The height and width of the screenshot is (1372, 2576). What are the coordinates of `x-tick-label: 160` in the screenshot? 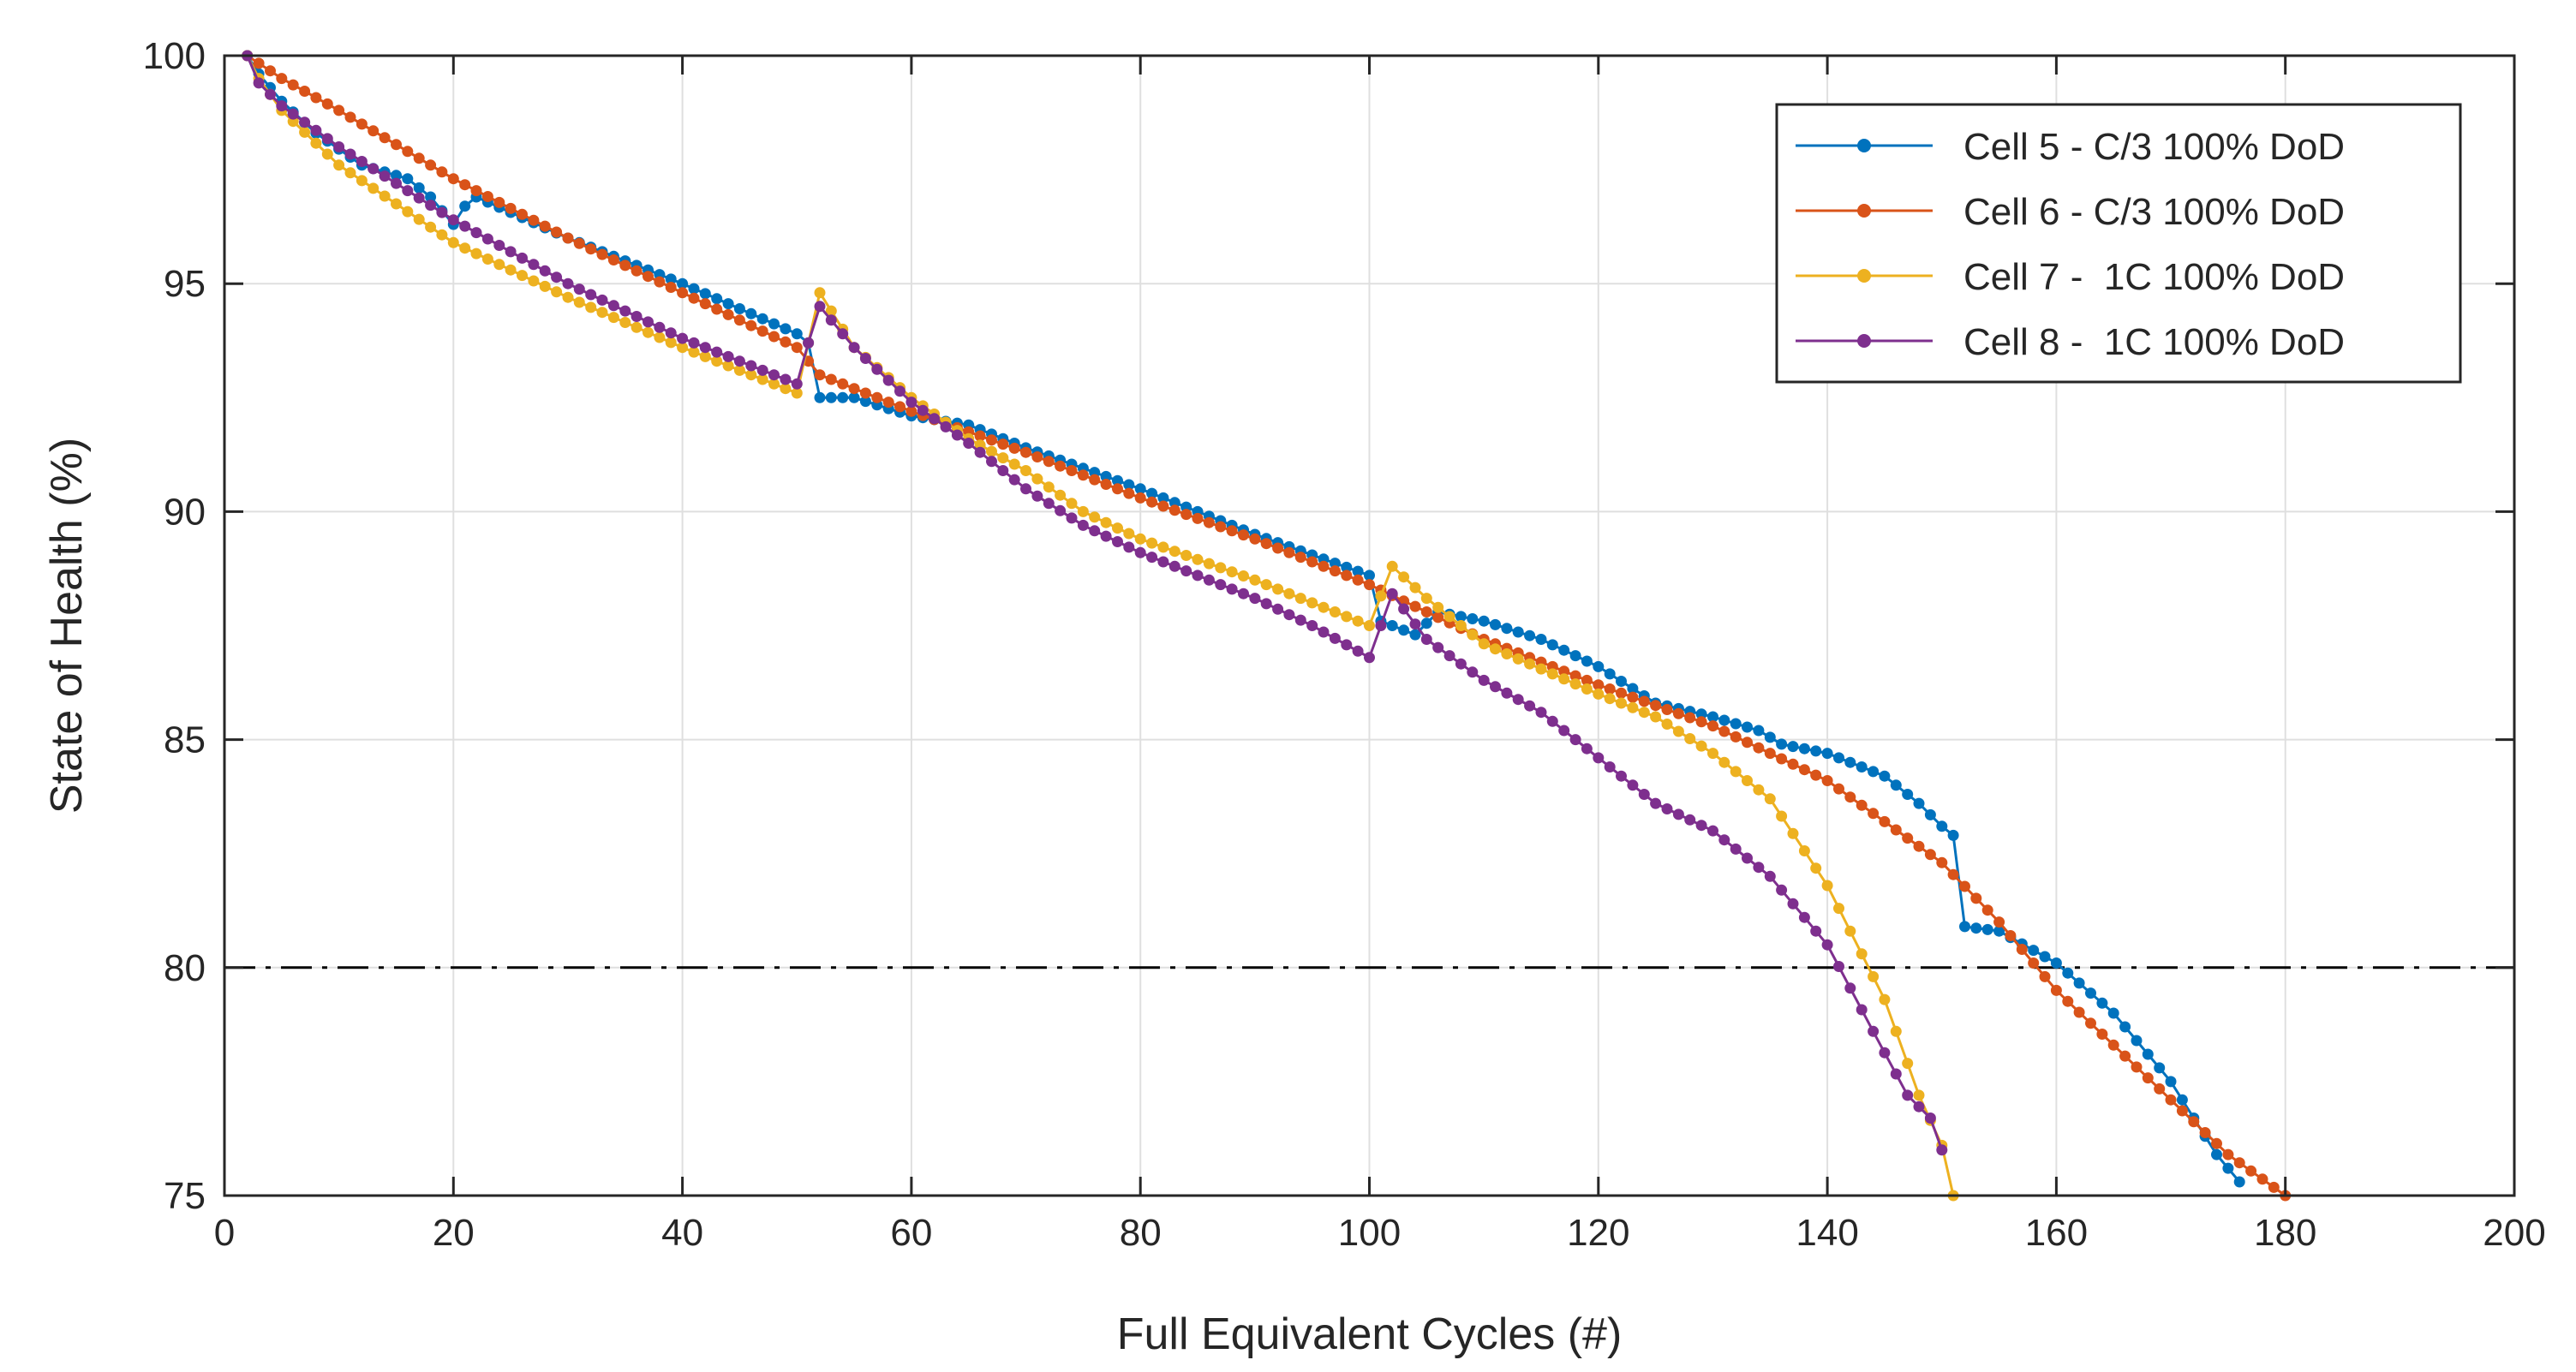 It's located at (2056, 1233).